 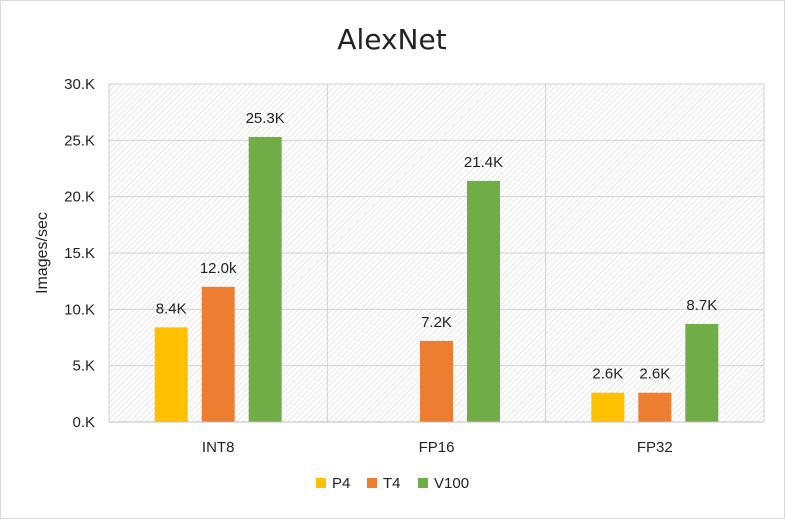 I want to click on legend: P4 T4 V100, so click(x=392, y=483).